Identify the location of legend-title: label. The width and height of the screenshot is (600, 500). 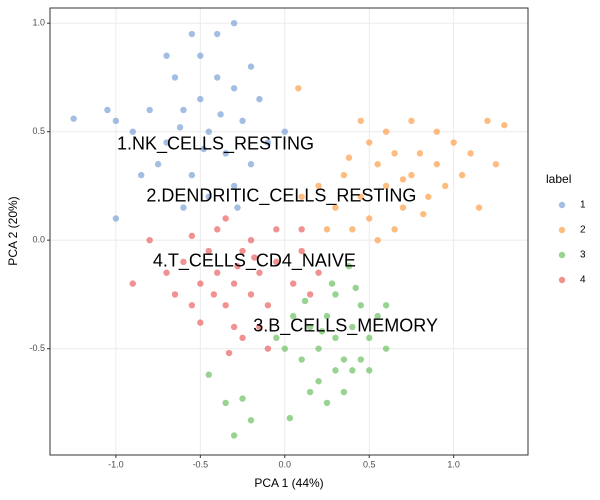
(558, 179).